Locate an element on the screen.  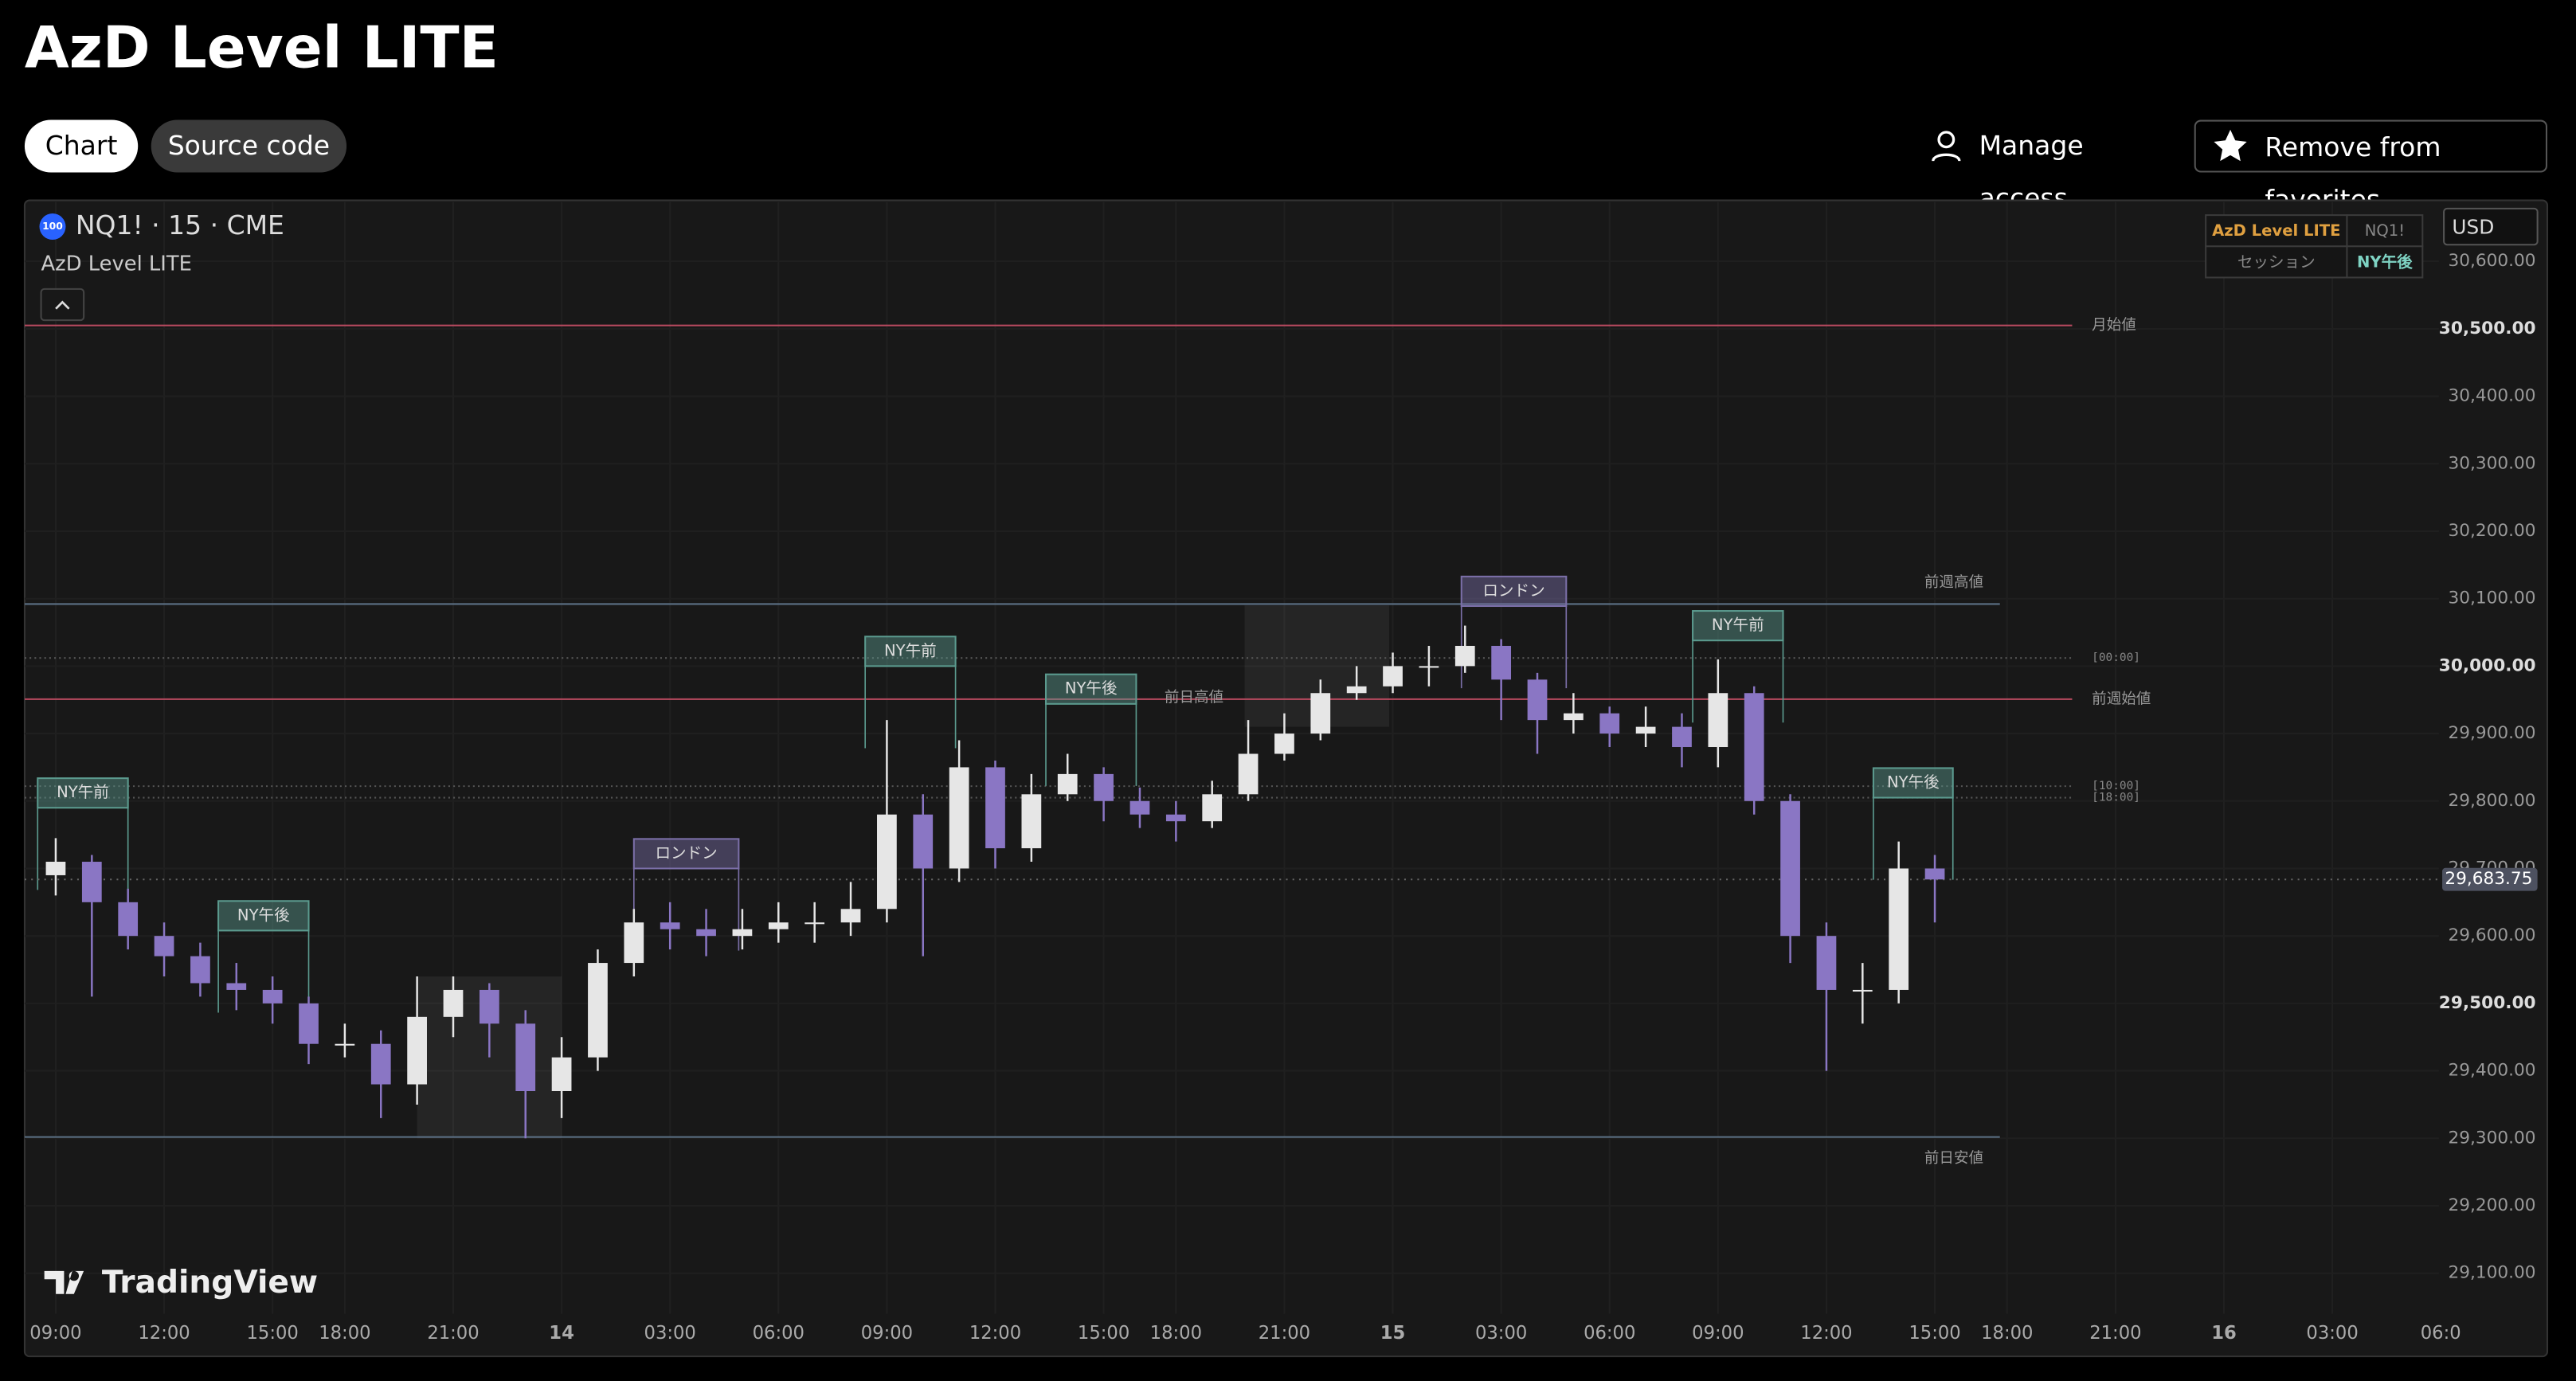
y-tick-label: 29,300.00 is located at coordinates (2492, 1138).